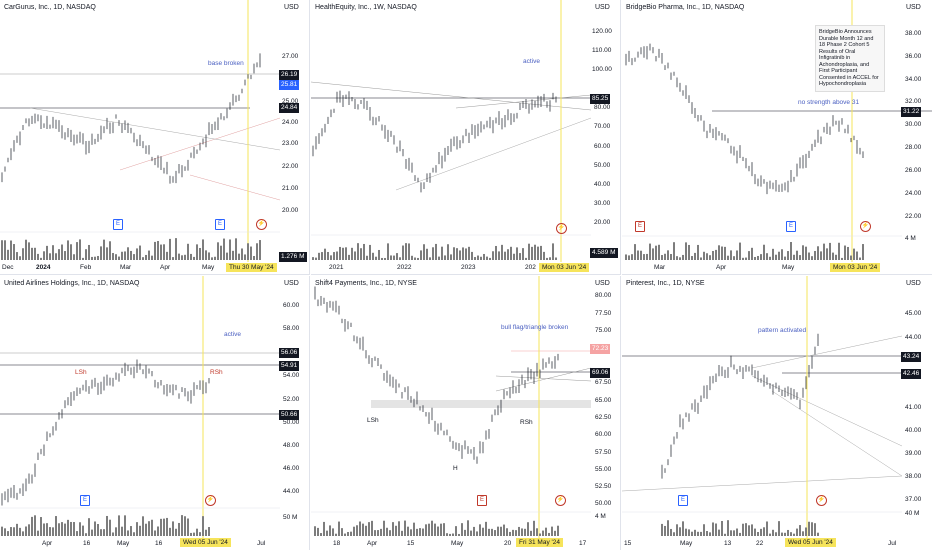 This screenshot has height=550, width=932. Describe the element at coordinates (366, 283) in the screenshot. I see `chart-title: Shift4 Payments, Inc., 1D, NYSE` at that location.